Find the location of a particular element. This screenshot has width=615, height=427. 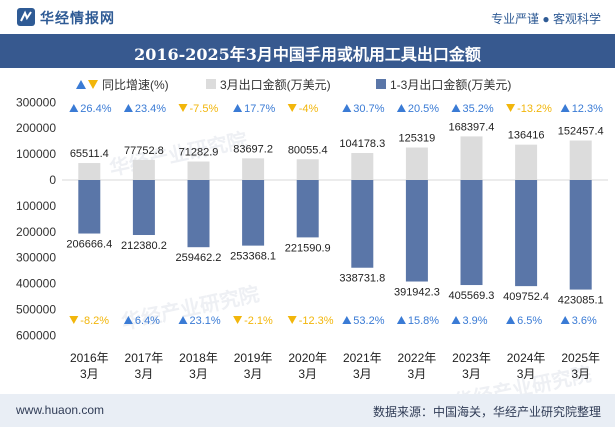

title-bar: 2016-2025年3月中国手用或机用工具出口金额 is located at coordinates (307, 51).